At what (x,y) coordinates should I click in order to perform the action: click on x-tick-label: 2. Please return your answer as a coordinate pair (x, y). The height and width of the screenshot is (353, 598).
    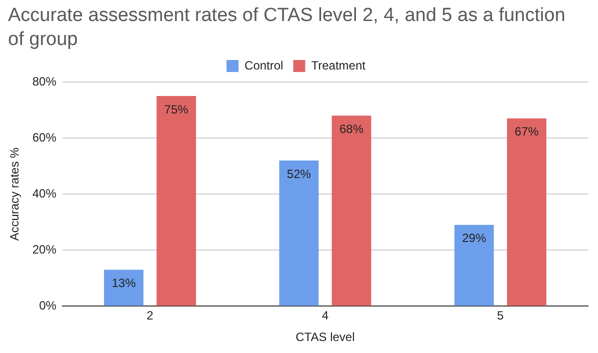
    Looking at the image, I should click on (150, 315).